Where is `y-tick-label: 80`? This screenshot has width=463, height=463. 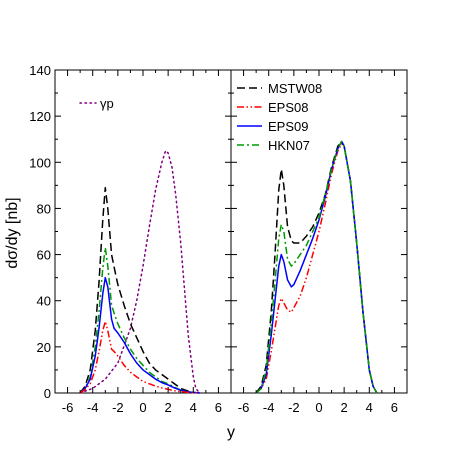 y-tick-label: 80 is located at coordinates (44, 208).